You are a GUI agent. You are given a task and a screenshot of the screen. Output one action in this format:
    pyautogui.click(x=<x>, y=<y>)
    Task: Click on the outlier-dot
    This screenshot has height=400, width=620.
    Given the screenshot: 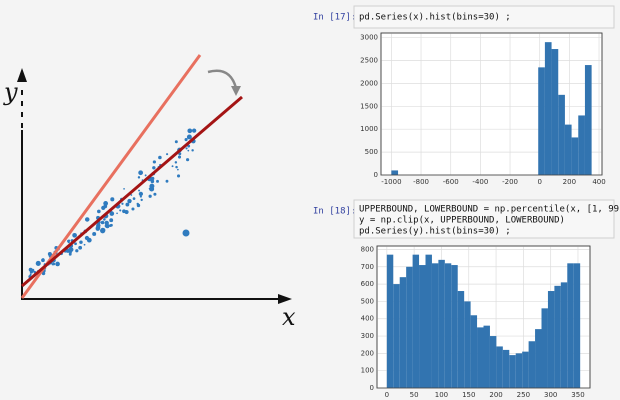 What is the action you would take?
    pyautogui.click(x=186, y=233)
    